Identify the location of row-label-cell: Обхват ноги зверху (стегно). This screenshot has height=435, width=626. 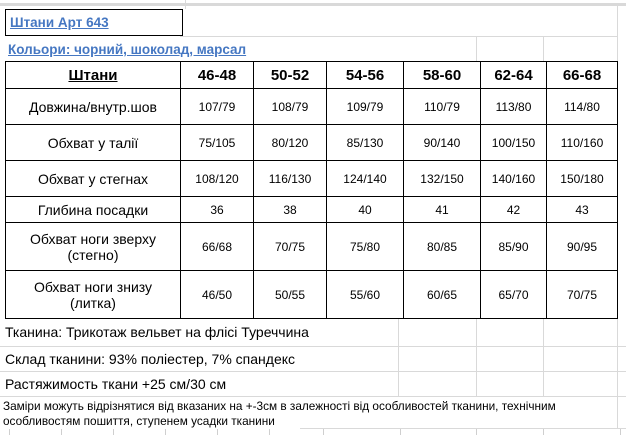
(93, 246).